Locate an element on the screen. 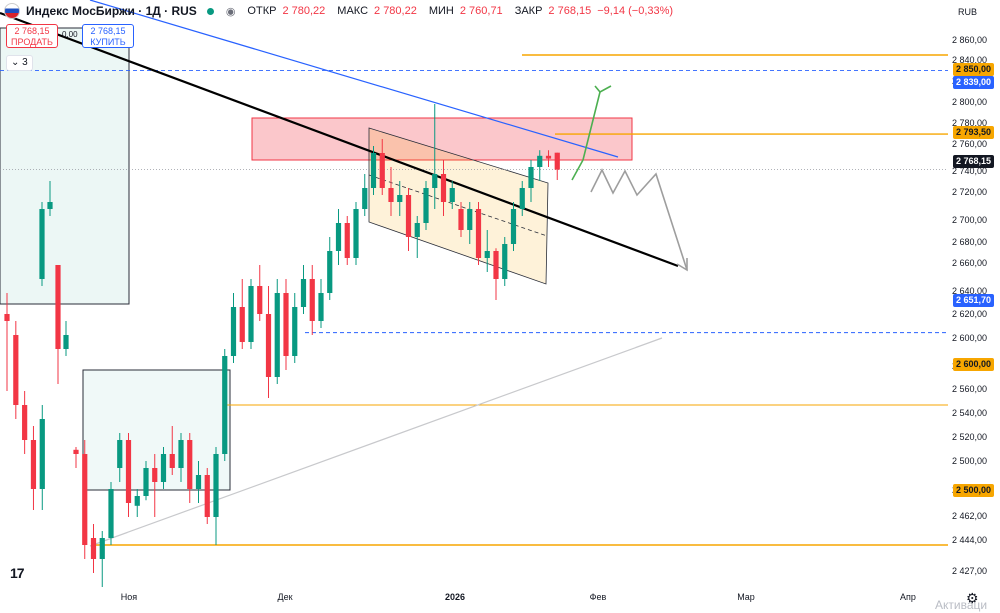 The height and width of the screenshot is (613, 1000). price-tick-label: 2 800,00 is located at coordinates (970, 102).